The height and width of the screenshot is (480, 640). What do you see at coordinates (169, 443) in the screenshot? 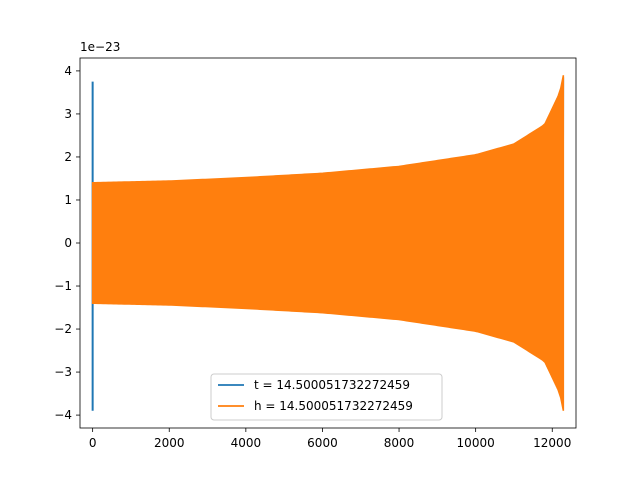
I see `x-tick-label: 2000` at bounding box center [169, 443].